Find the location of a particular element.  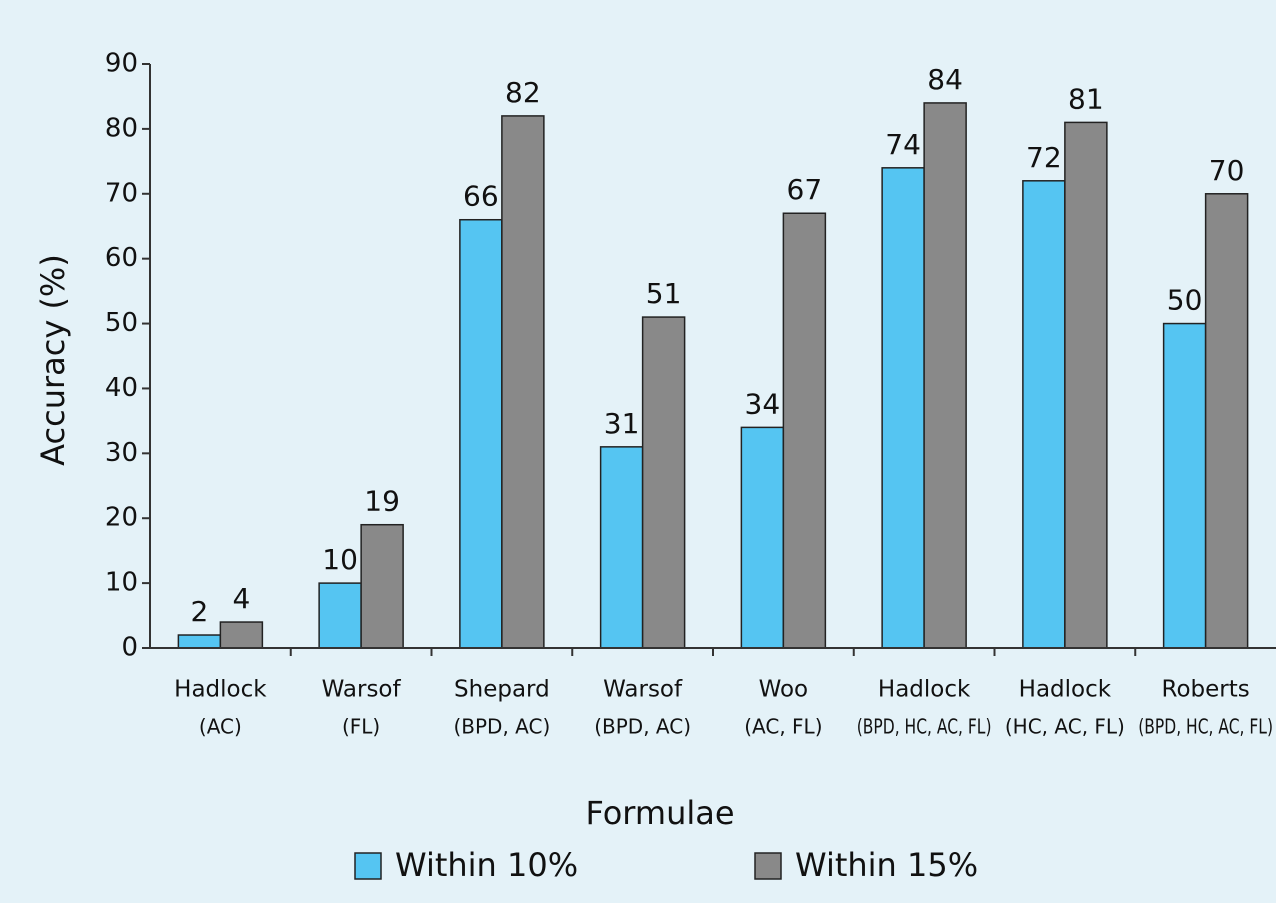

data-label: 74 is located at coordinates (903, 144).